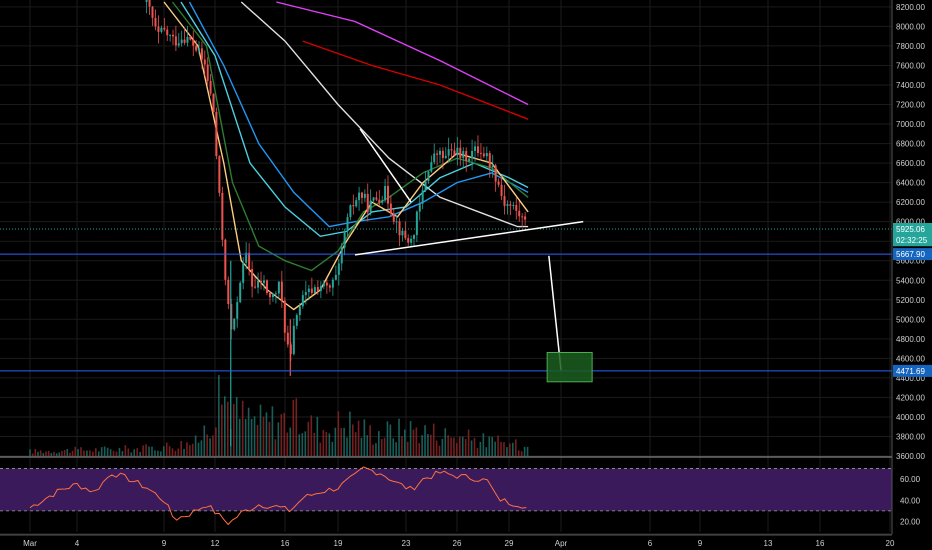 This screenshot has height=550, width=932. I want to click on time-tick-label: Apr, so click(561, 543).